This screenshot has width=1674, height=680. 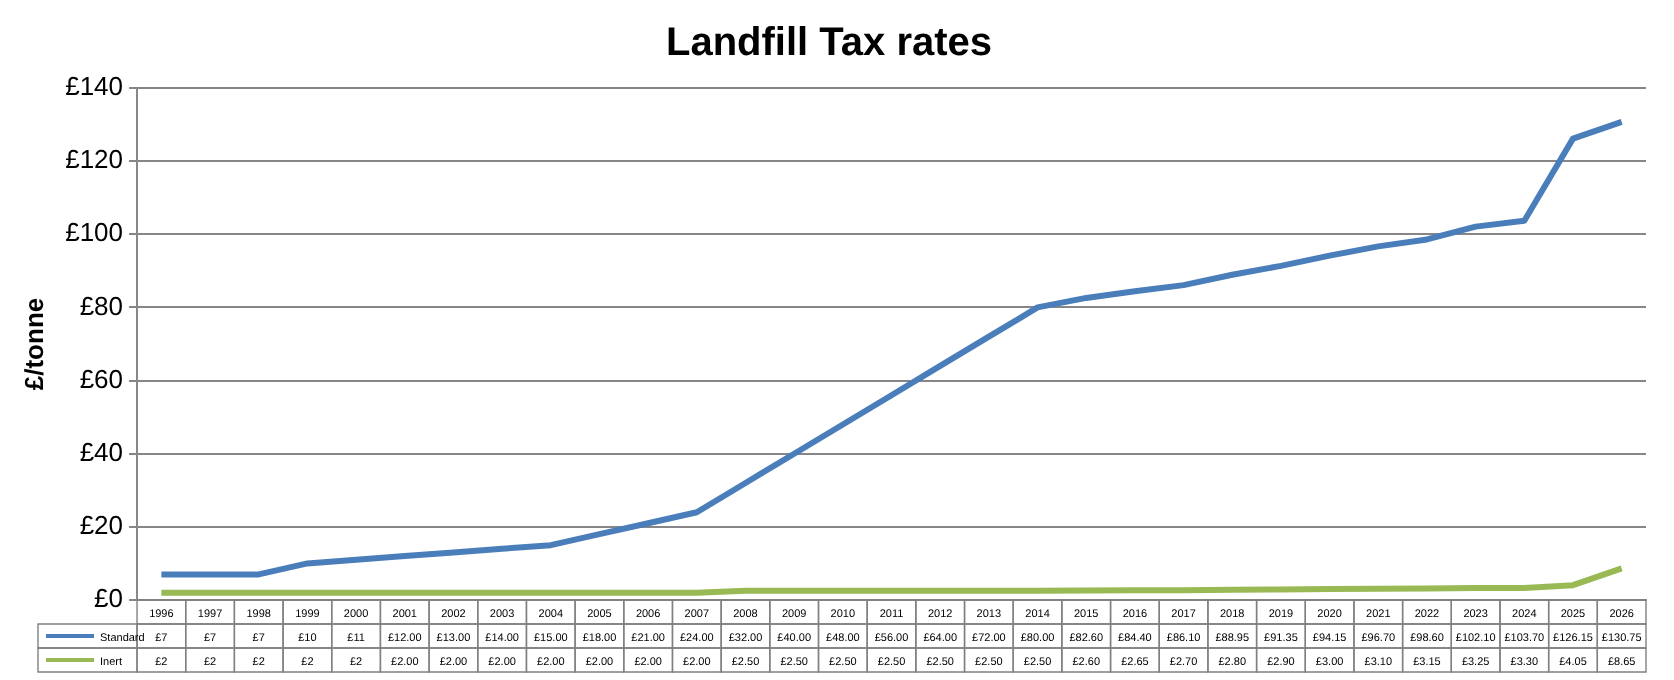 I want to click on y-tick-label: £140, so click(x=94, y=86).